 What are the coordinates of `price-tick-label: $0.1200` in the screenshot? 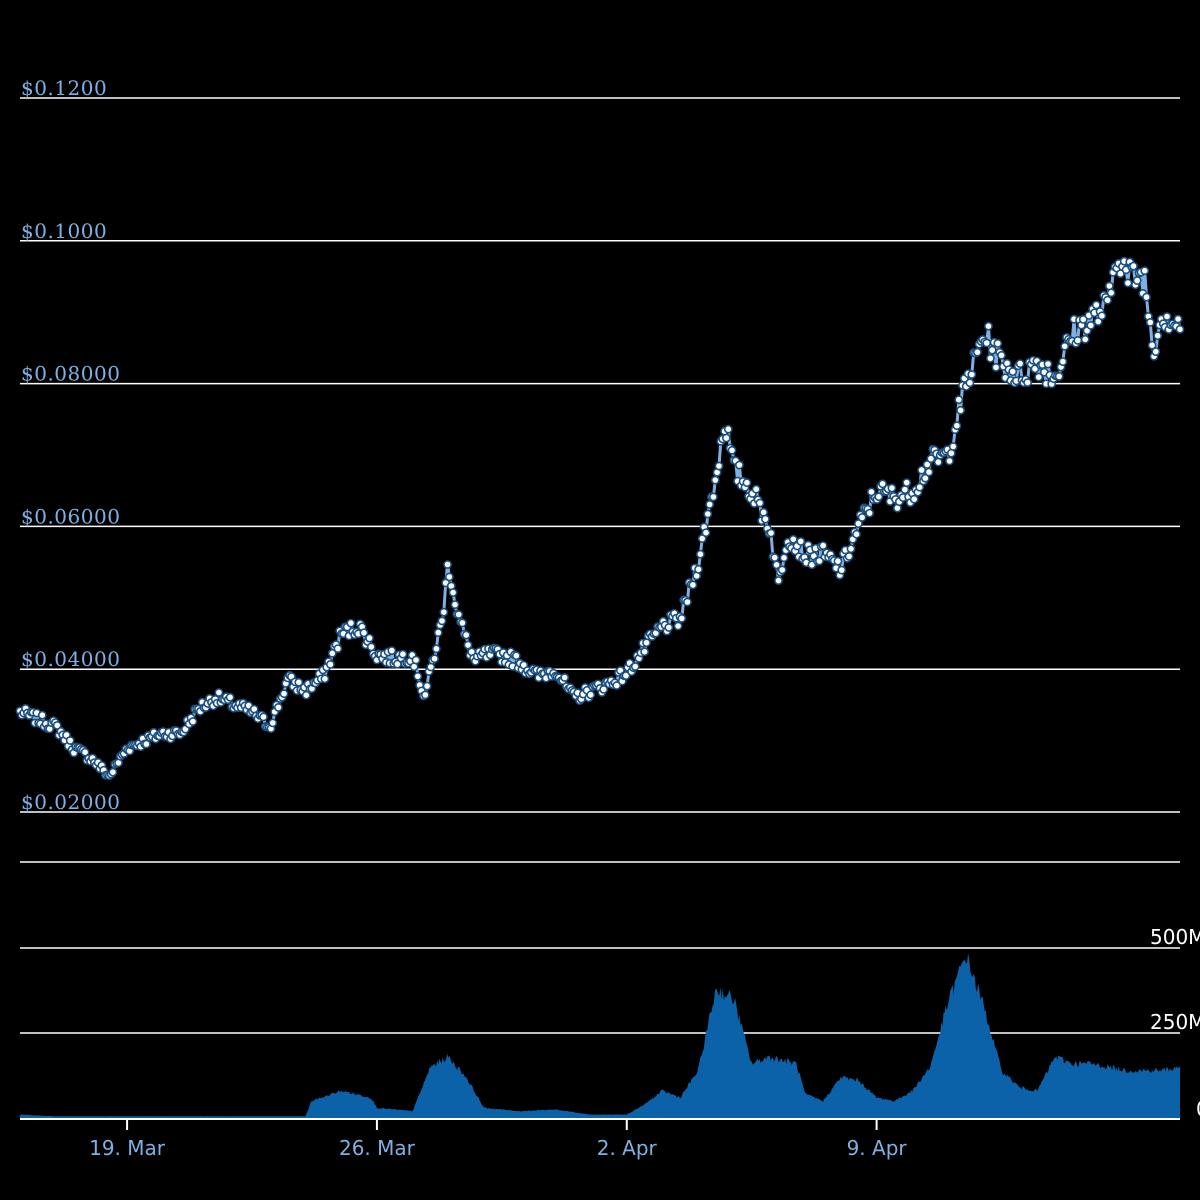 It's located at (64, 88).